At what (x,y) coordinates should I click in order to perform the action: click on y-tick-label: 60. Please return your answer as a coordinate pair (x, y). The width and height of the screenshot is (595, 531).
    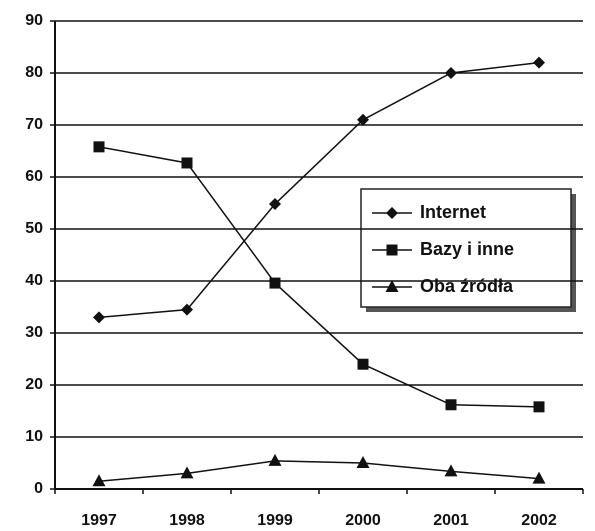
    Looking at the image, I should click on (34, 176).